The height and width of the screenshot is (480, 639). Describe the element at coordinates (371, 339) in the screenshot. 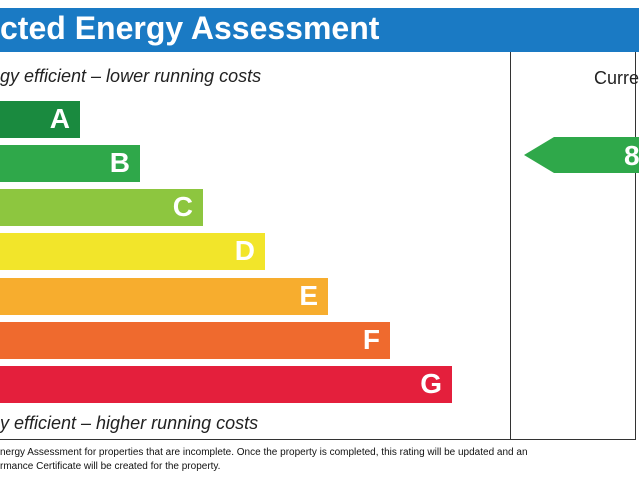

I see `band-letter: F` at that location.